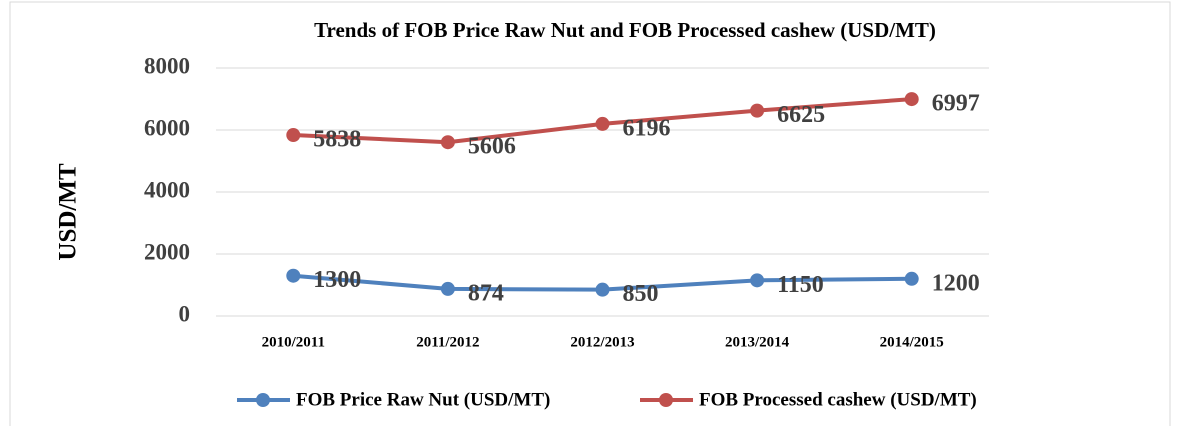  What do you see at coordinates (293, 342) in the screenshot?
I see `x-tick-label: 2010/2011` at bounding box center [293, 342].